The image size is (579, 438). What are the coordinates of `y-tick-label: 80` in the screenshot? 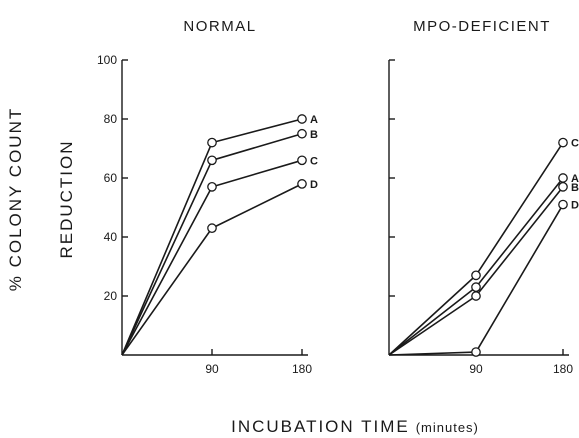 It's located at (111, 119).